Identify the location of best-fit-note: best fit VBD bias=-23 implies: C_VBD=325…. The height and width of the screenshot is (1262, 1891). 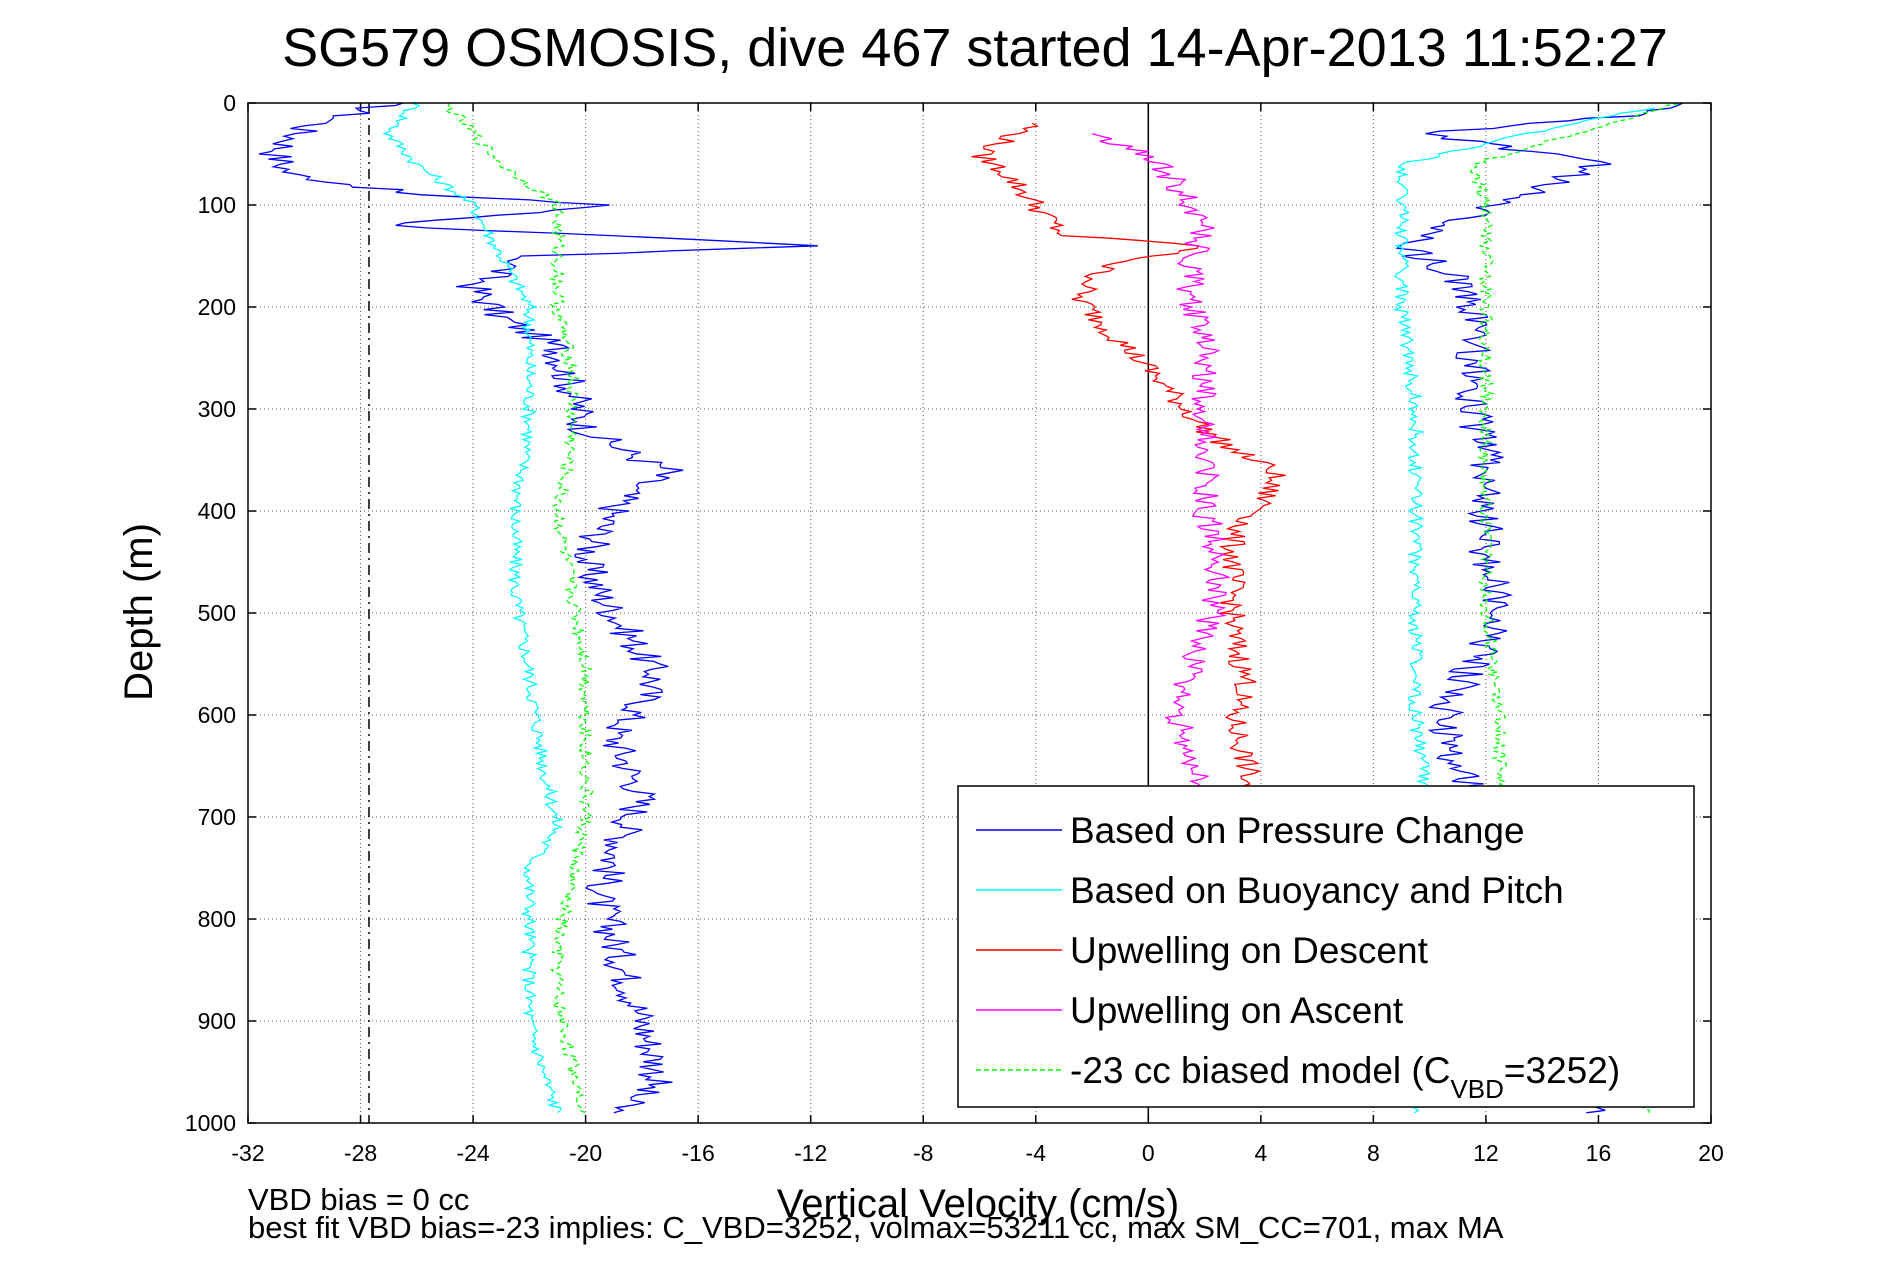
(876, 1227).